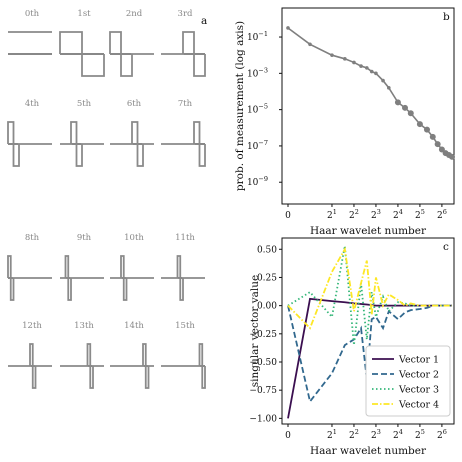 This screenshot has height=462, width=462. Describe the element at coordinates (354, 434) in the screenshot. I see `x-tick-label: 22` at that location.